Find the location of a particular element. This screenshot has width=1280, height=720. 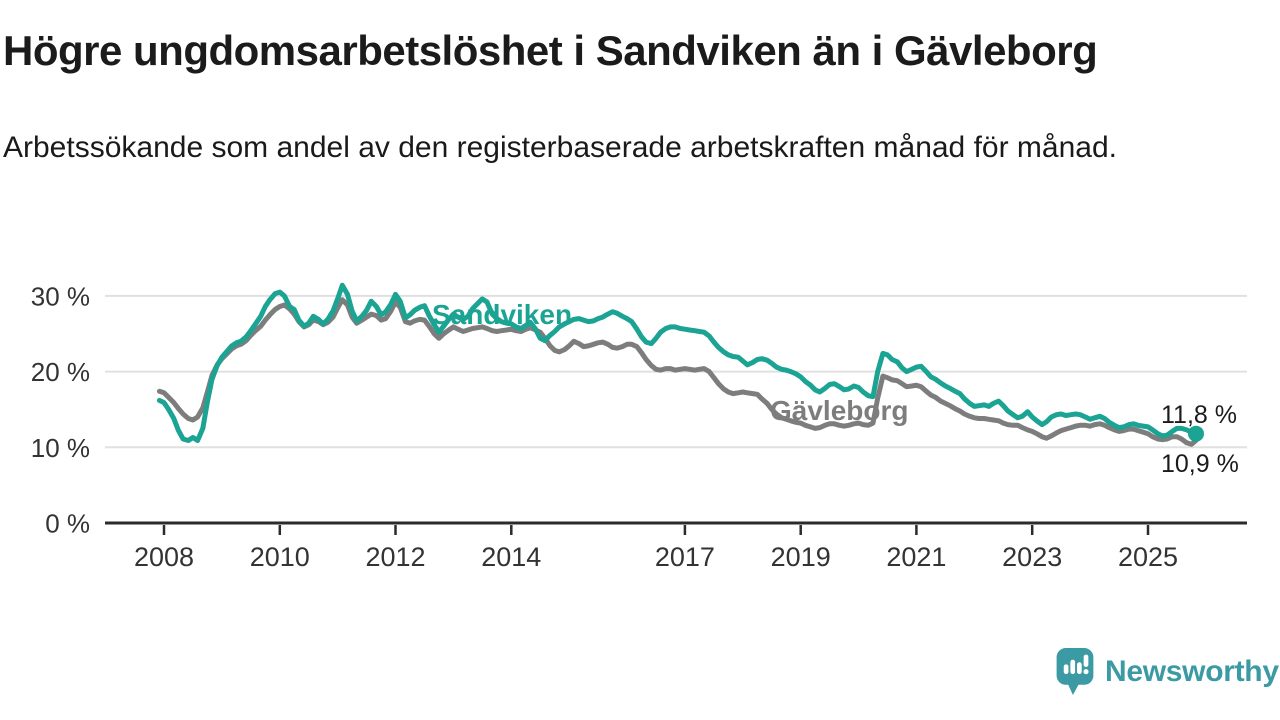

x-tick-label: 2023 is located at coordinates (1032, 557).